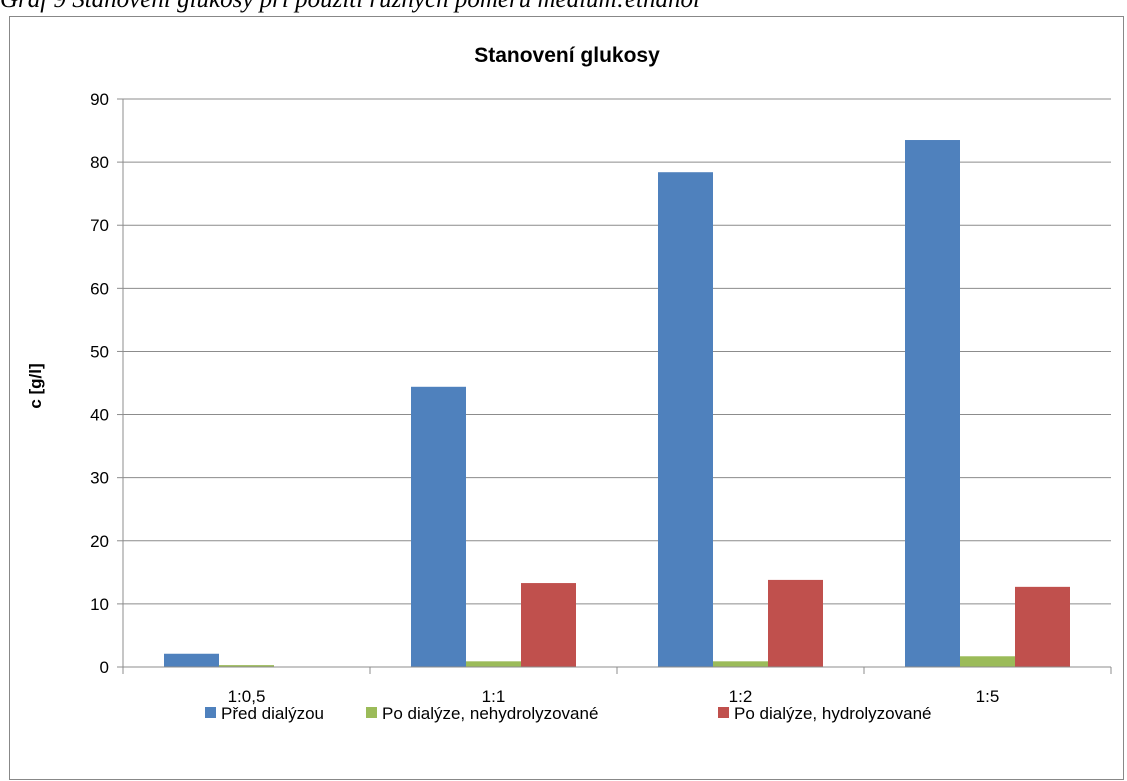 The height and width of the screenshot is (781, 1127). What do you see at coordinates (99, 99) in the screenshot?
I see `y-tick-label: 90` at bounding box center [99, 99].